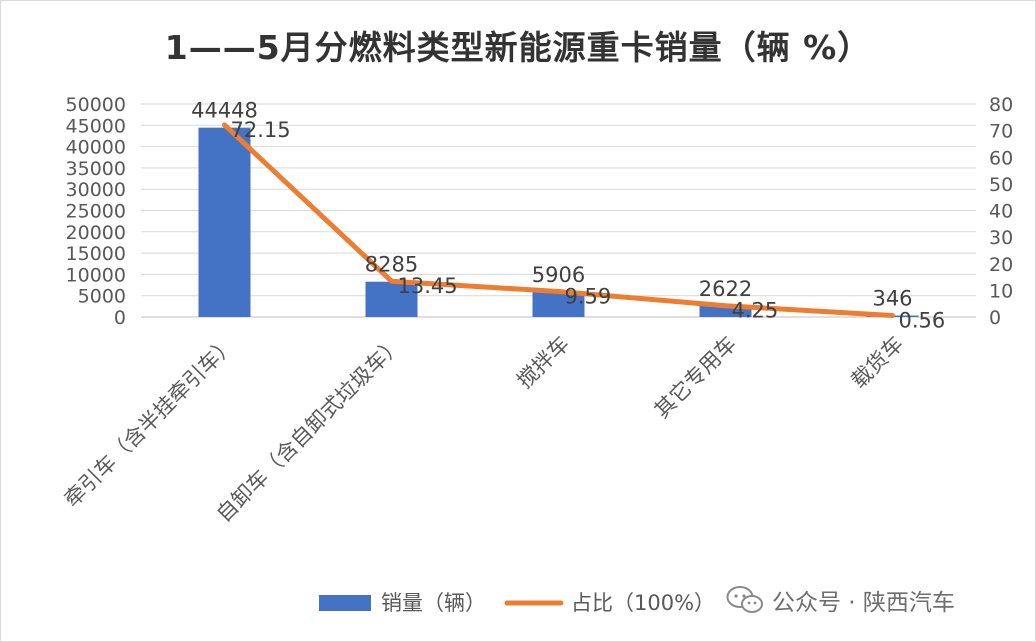 The width and height of the screenshot is (1036, 642). I want to click on y-left-tick-label: 50000, so click(96, 105).